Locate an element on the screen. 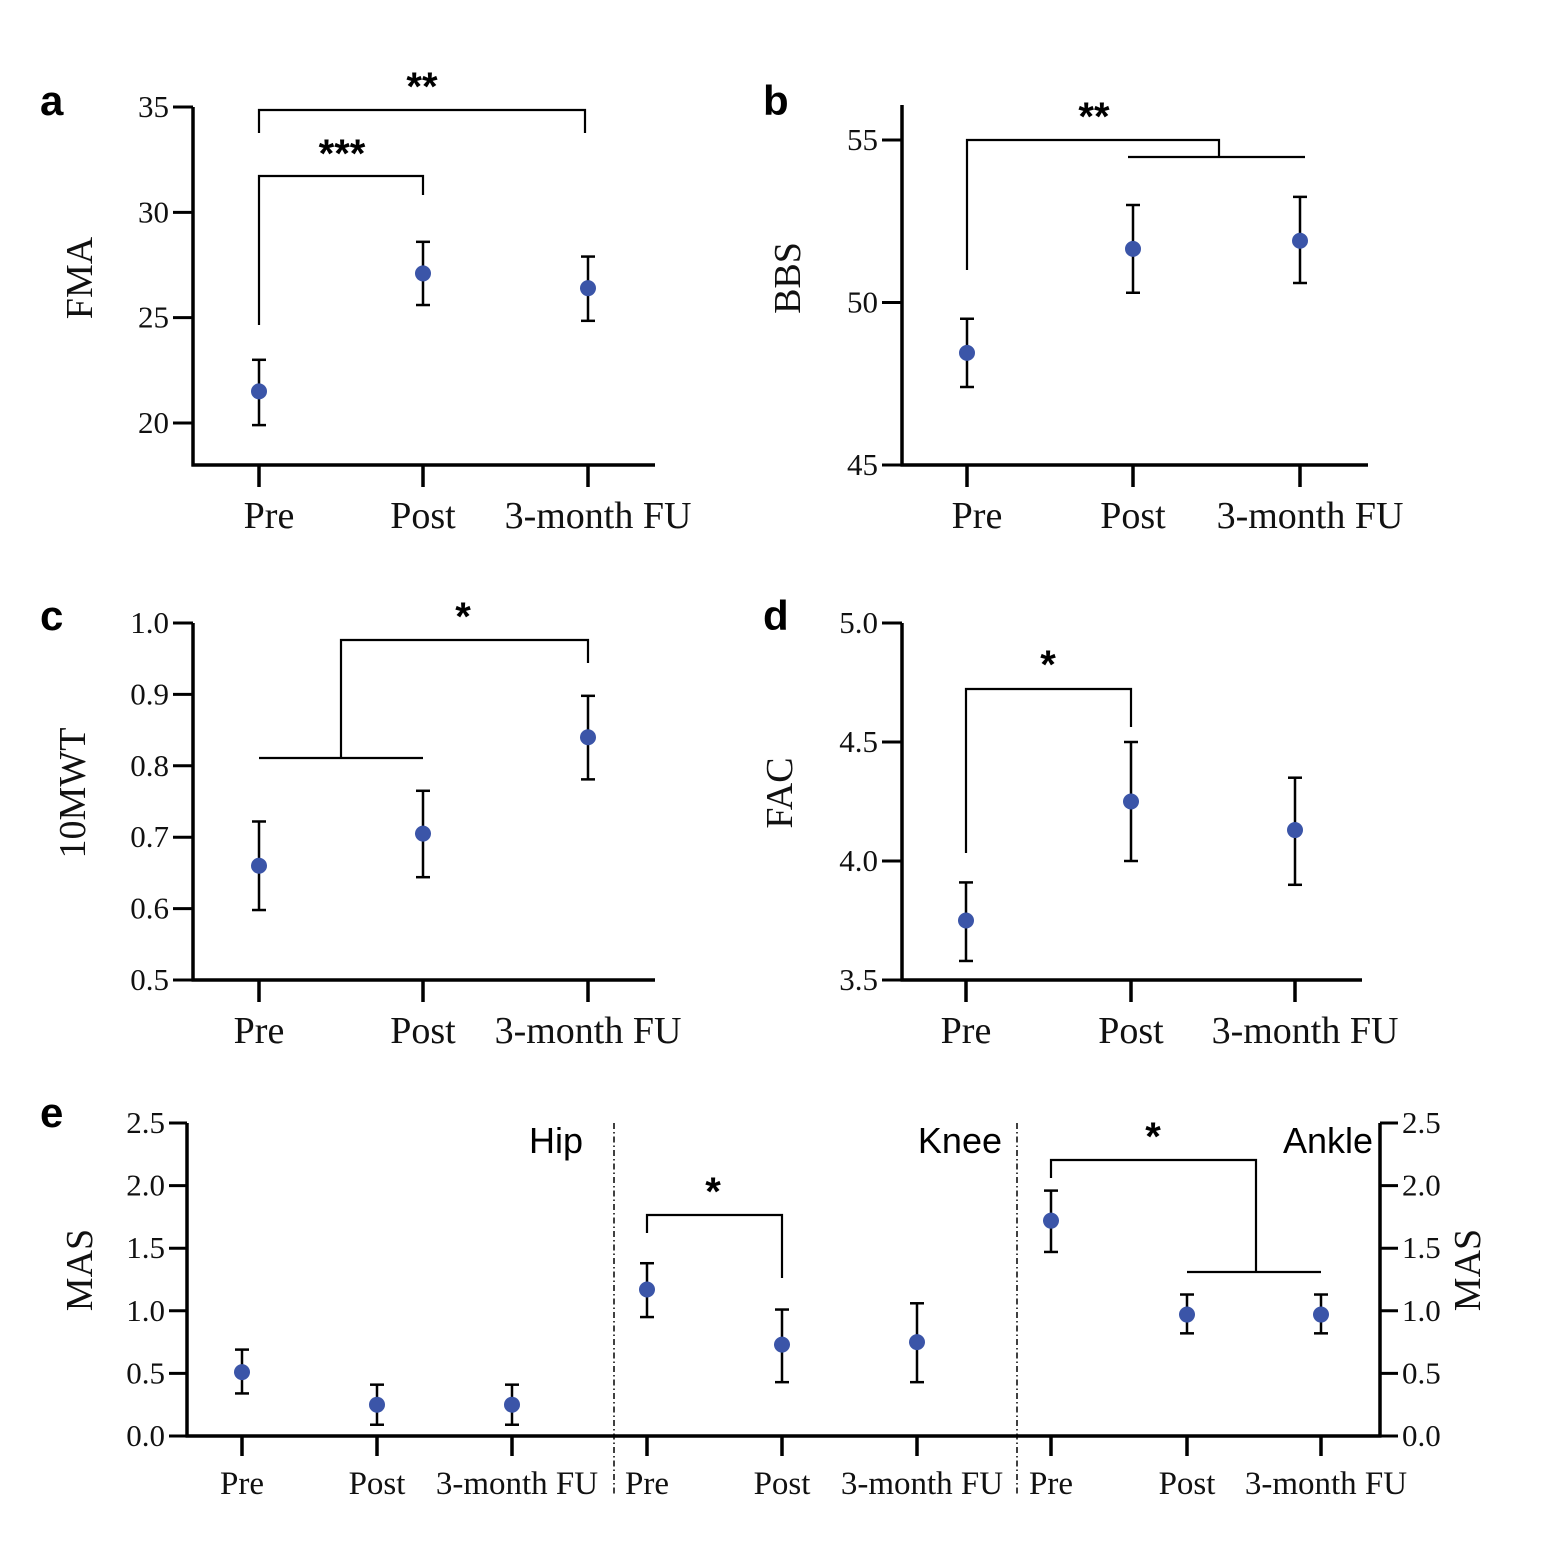  panel-e-y-tick-label-left: 1.0 is located at coordinates (145, 1310).